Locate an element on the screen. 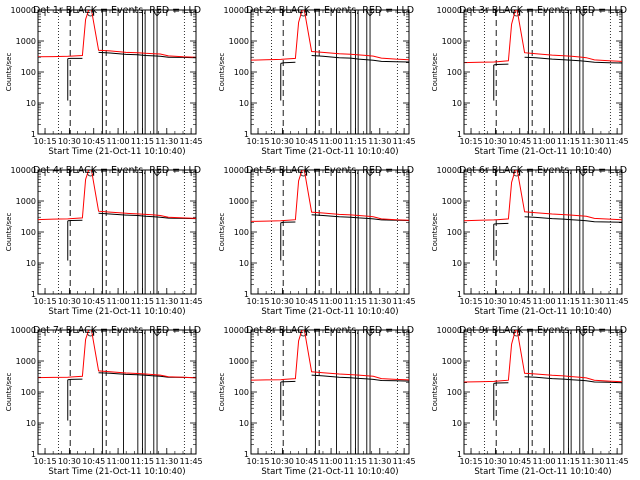  panel-title: Det 6r BLACK = Events, RED = LLD is located at coordinates (543, 170).